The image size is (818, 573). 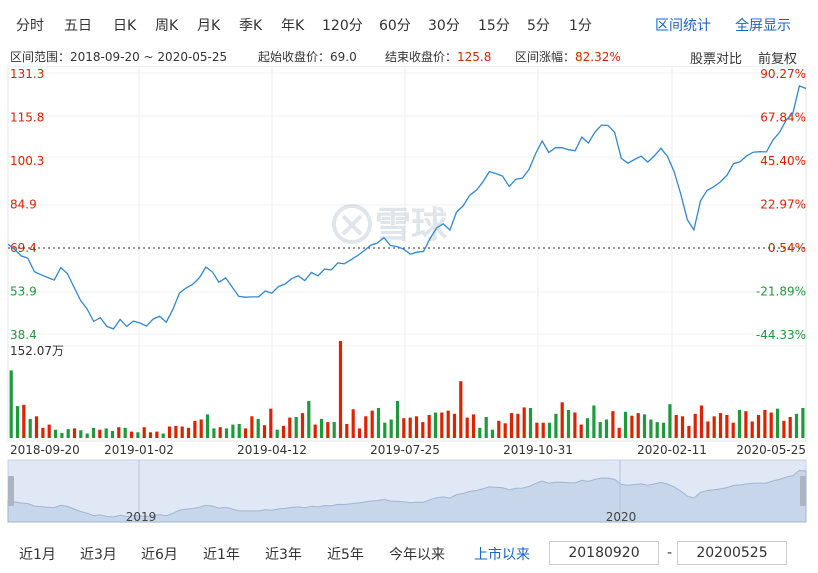 What do you see at coordinates (395, 26) in the screenshot?
I see `tab-60min: 60分` at bounding box center [395, 26].